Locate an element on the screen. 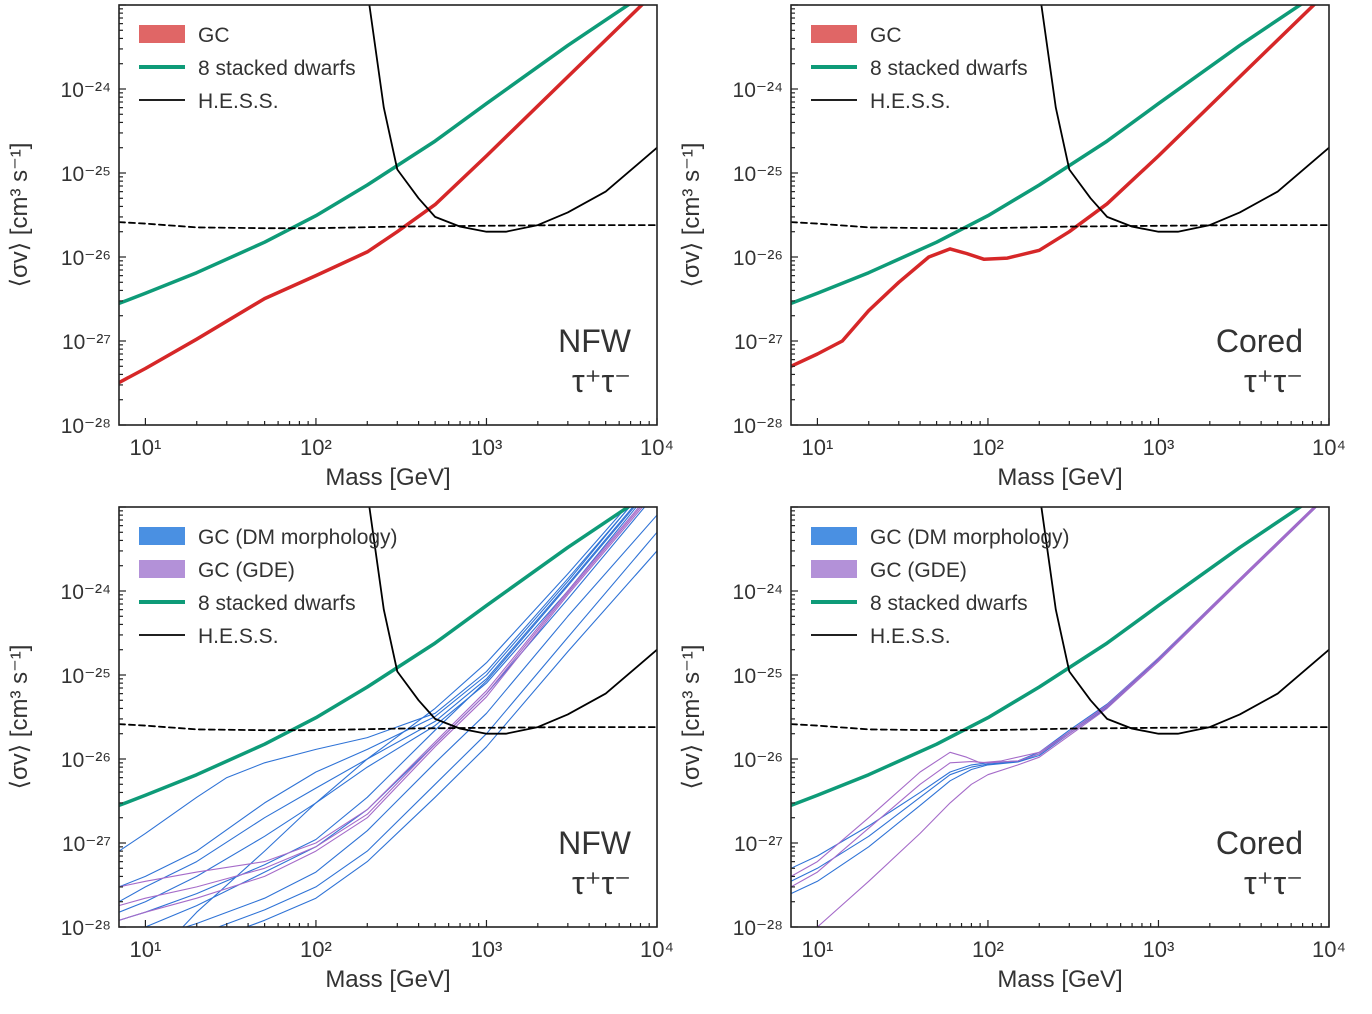 The height and width of the screenshot is (1014, 1372). series-dm-morphology-line-s5 is located at coordinates (420, 720).